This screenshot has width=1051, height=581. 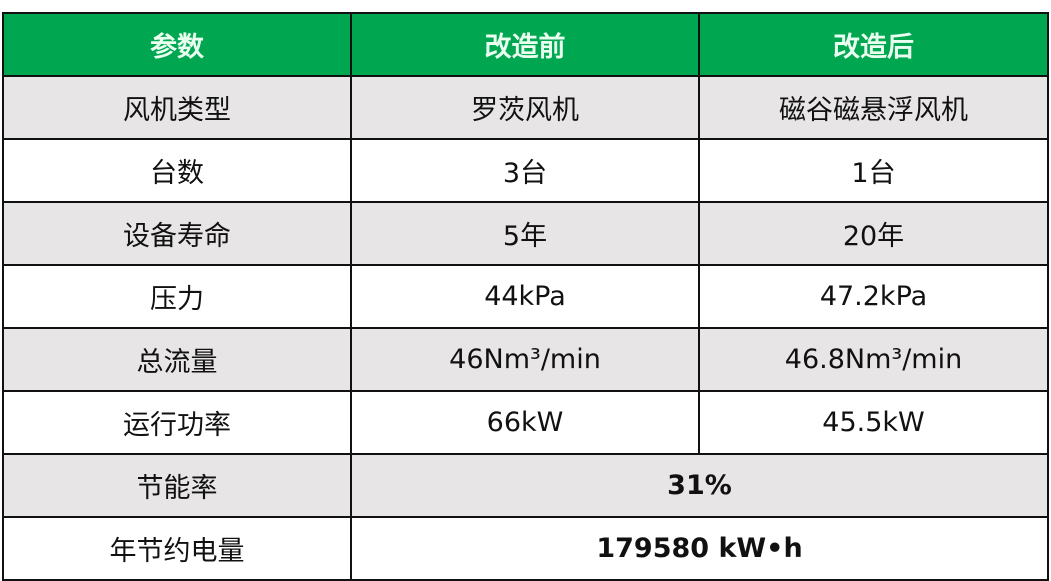 What do you see at coordinates (699, 548) in the screenshot?
I see `annual-energy-saved: 179580 kW•h` at bounding box center [699, 548].